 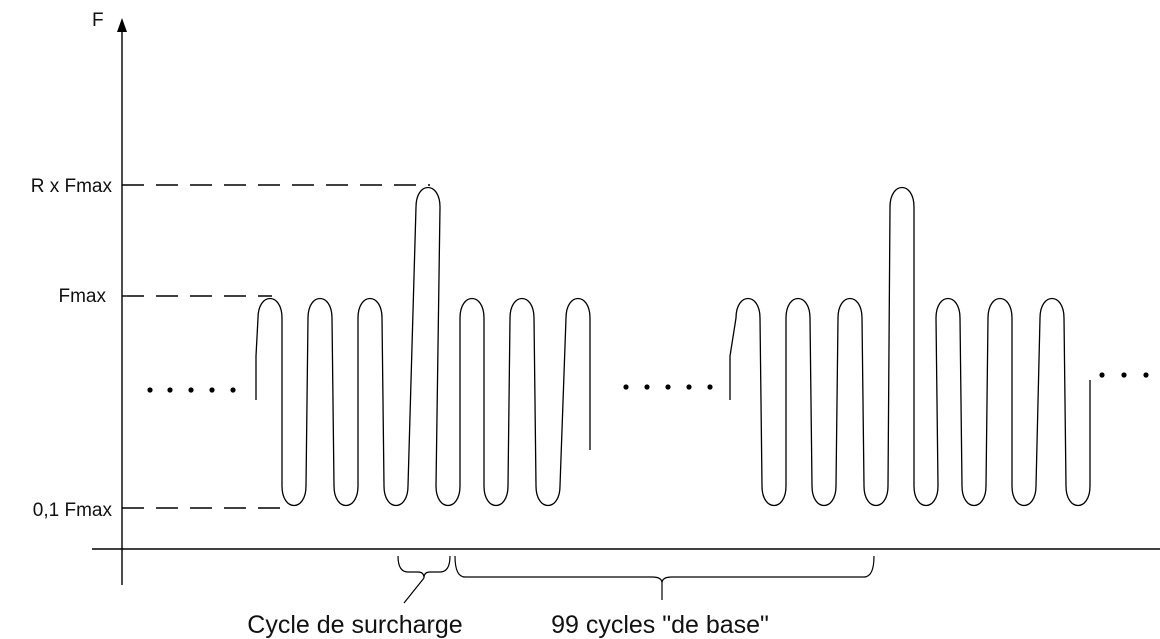 What do you see at coordinates (648, 382) in the screenshot?
I see `continuation-dots` at bounding box center [648, 382].